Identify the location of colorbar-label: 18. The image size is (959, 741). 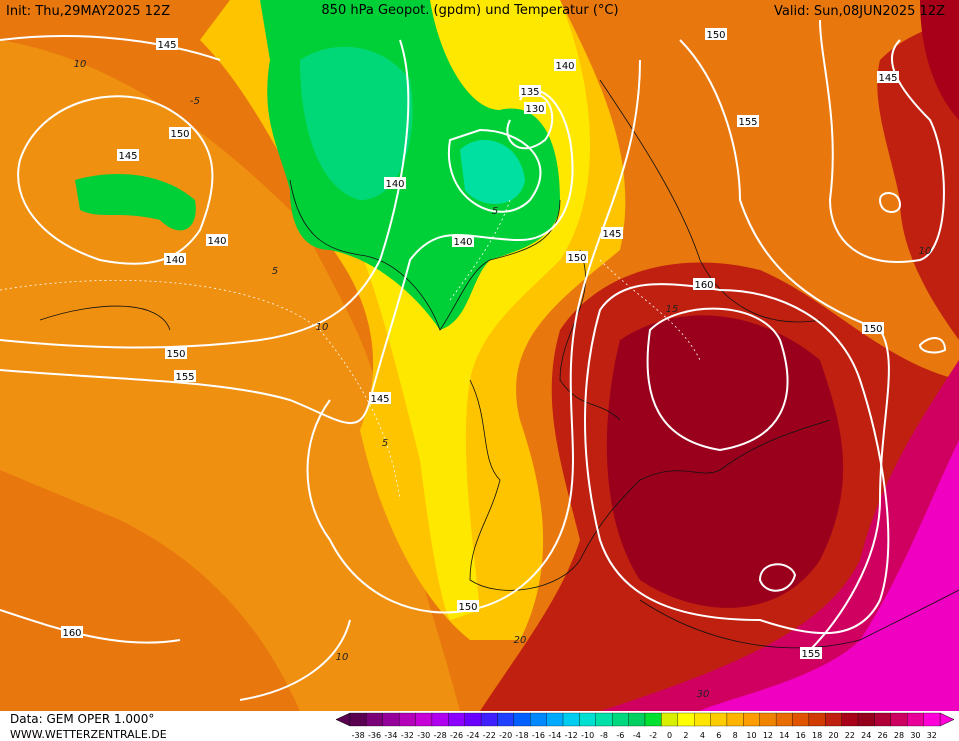
(817, 735).